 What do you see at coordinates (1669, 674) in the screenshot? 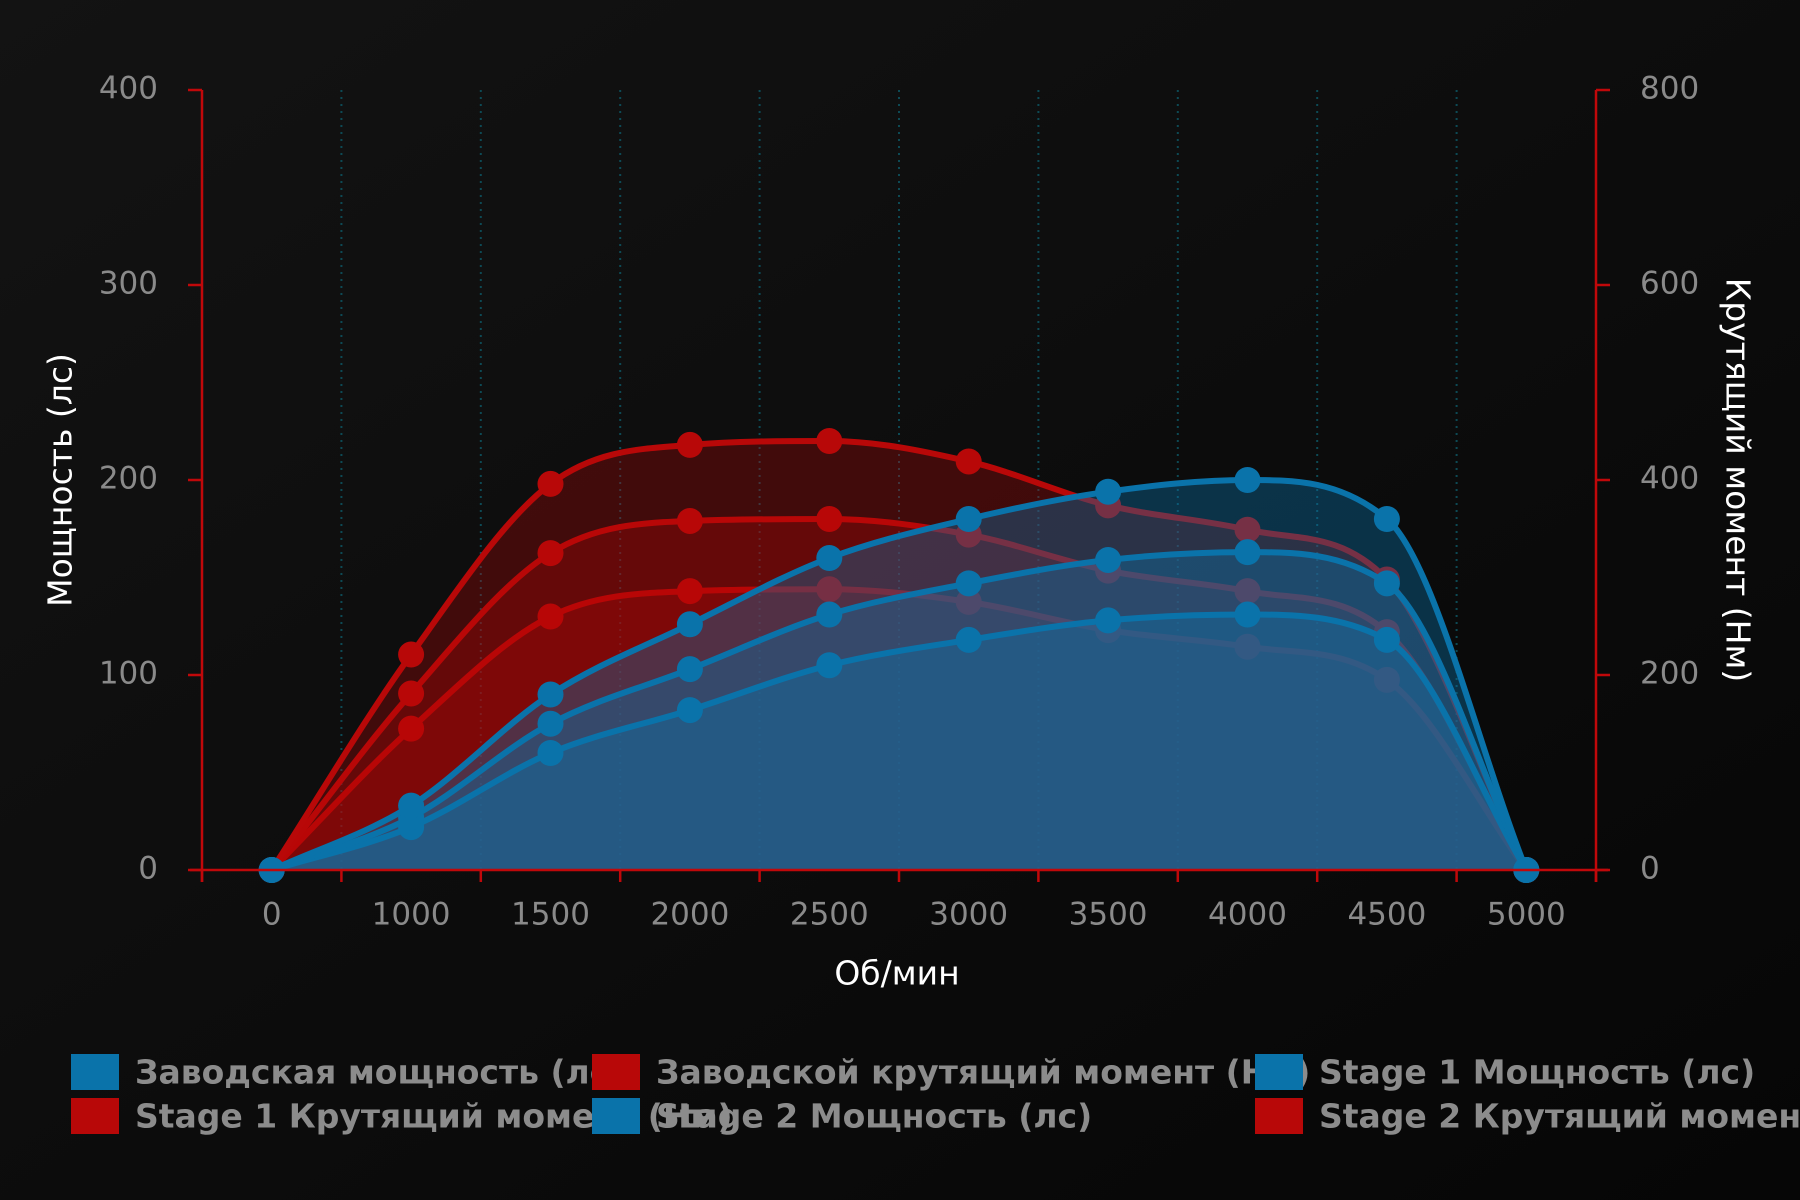
I see `y2-tick-label: 200` at bounding box center [1669, 674].